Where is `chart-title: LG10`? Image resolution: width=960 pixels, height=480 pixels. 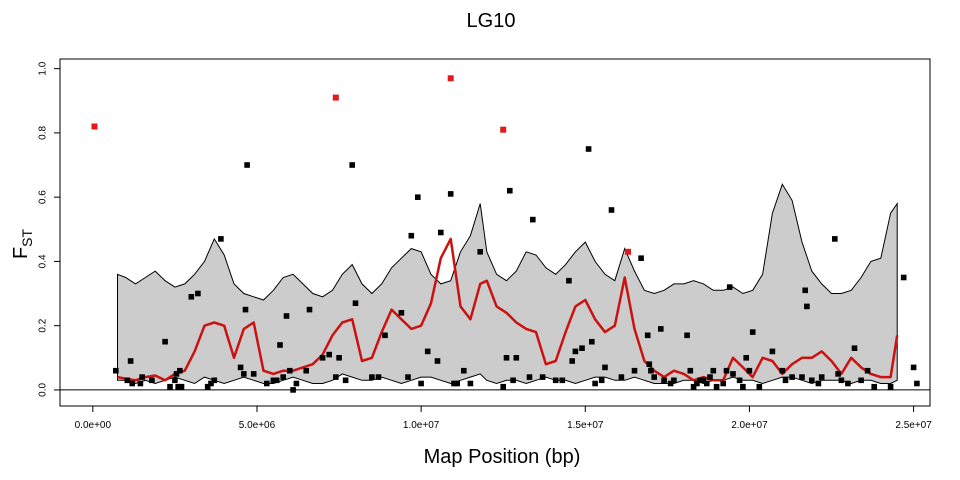 chart-title: LG10 is located at coordinates (491, 21).